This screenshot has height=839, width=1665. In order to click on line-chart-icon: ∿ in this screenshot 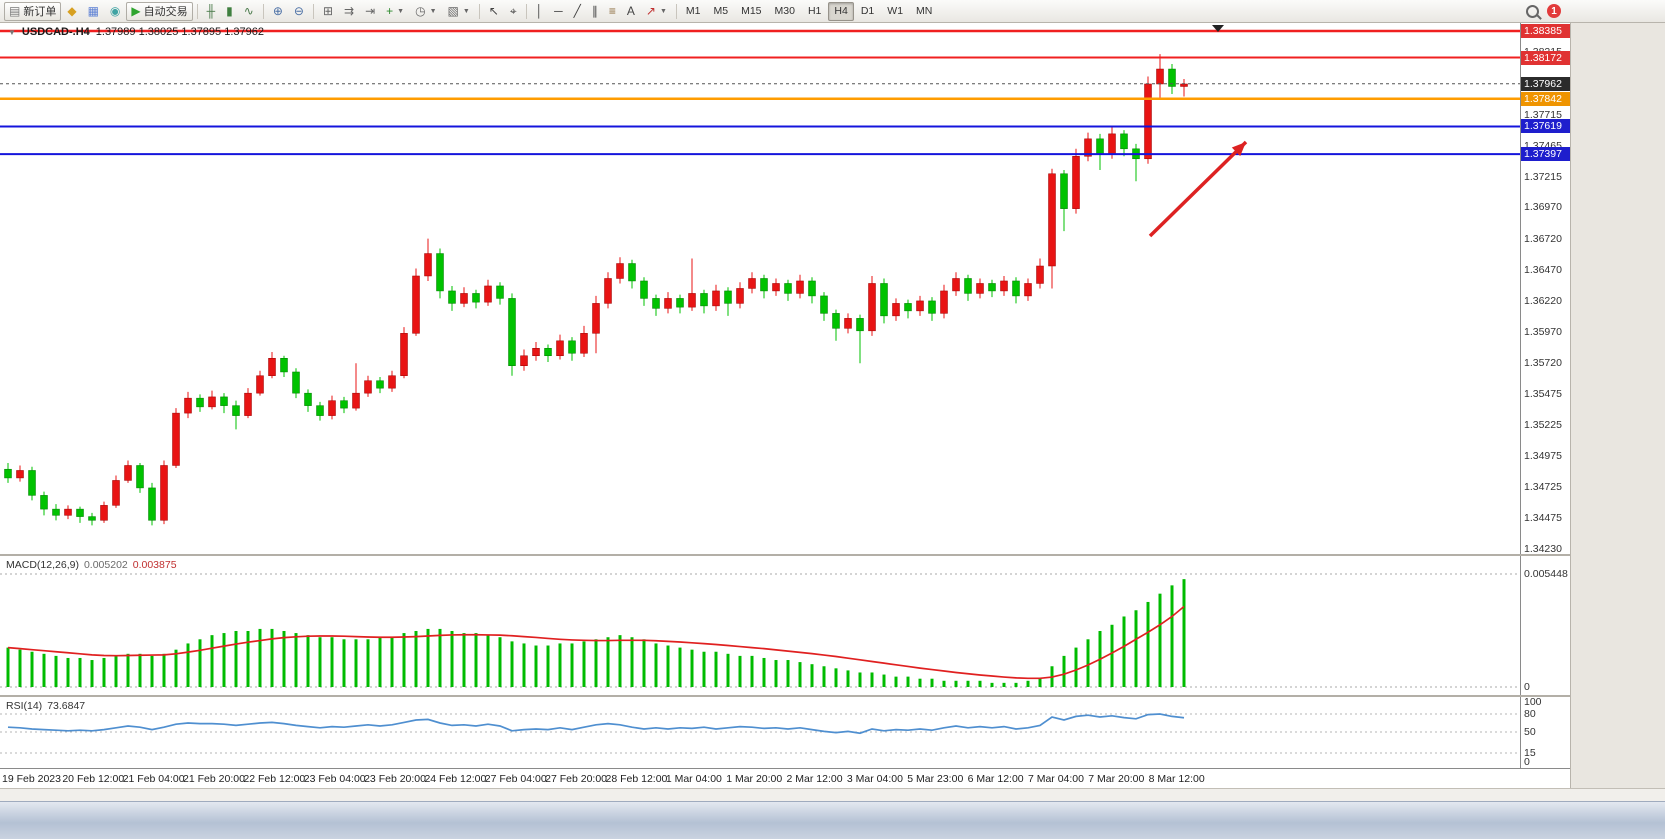, I will do `click(248, 11)`.